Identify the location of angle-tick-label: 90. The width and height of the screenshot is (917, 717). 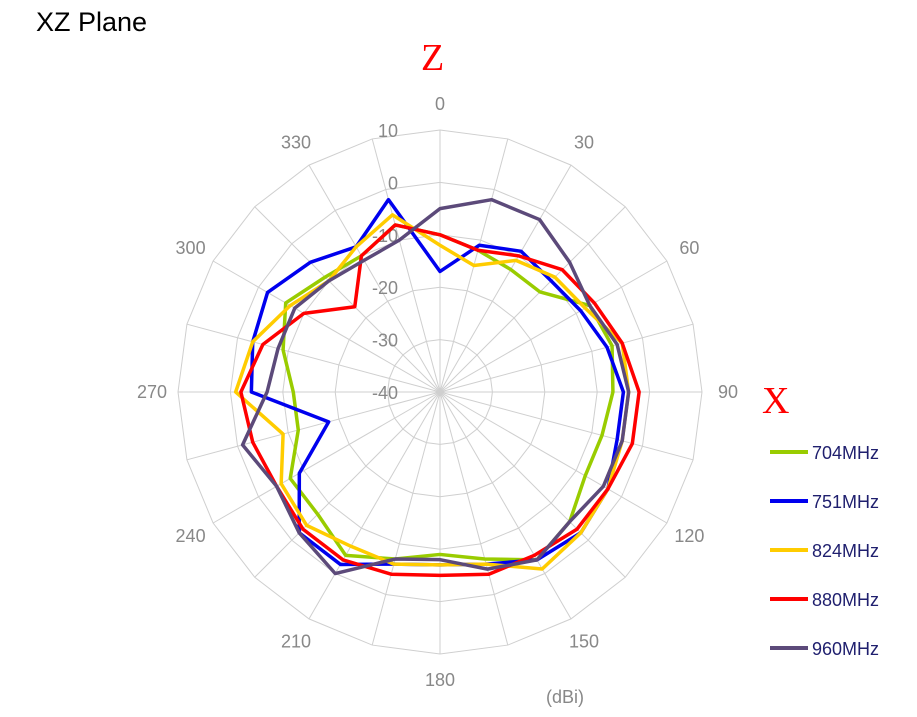
(728, 392).